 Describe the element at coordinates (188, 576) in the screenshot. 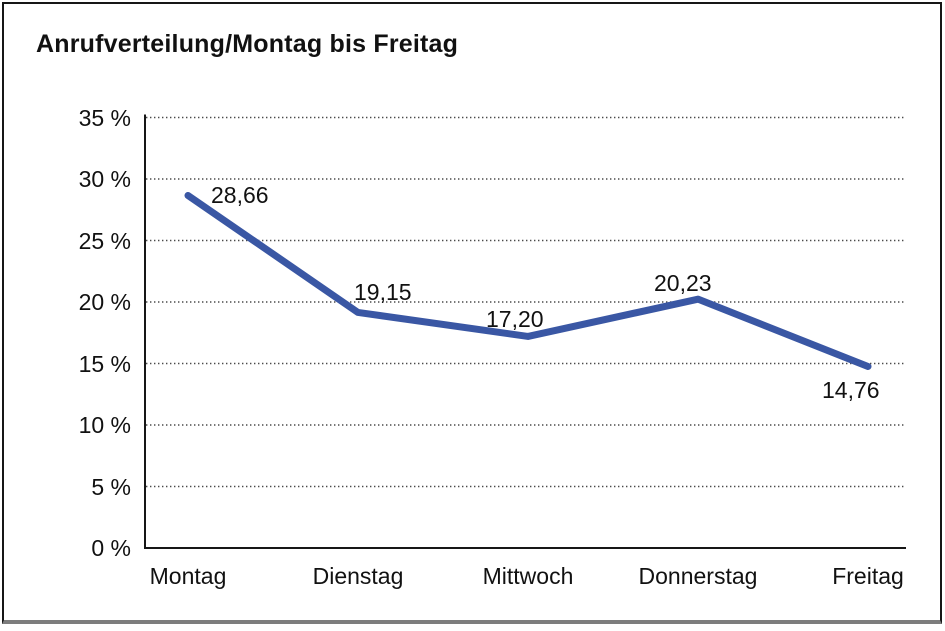

I see `x-axis-category-label: Montag` at that location.